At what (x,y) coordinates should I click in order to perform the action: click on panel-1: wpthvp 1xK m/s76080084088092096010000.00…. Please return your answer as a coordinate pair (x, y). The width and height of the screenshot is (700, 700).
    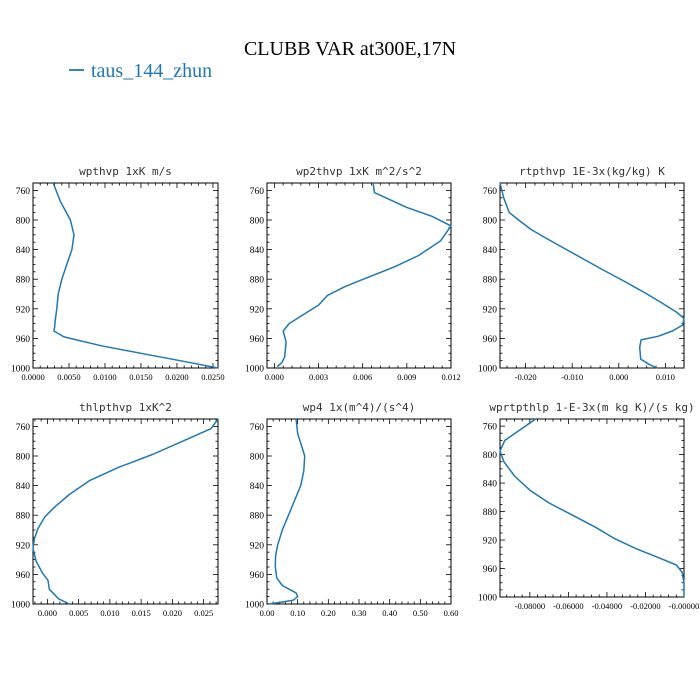
    Looking at the image, I should click on (118, 273).